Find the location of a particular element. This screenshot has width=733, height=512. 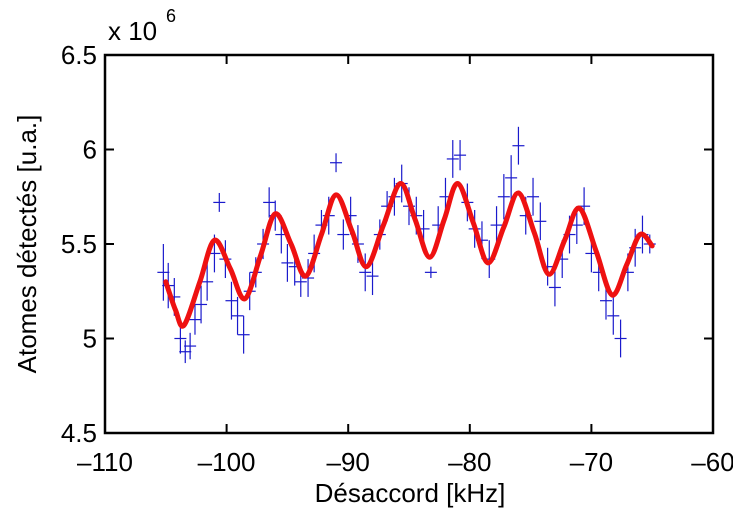

y-multiplier-exponent: 6 is located at coordinates (171, 16).